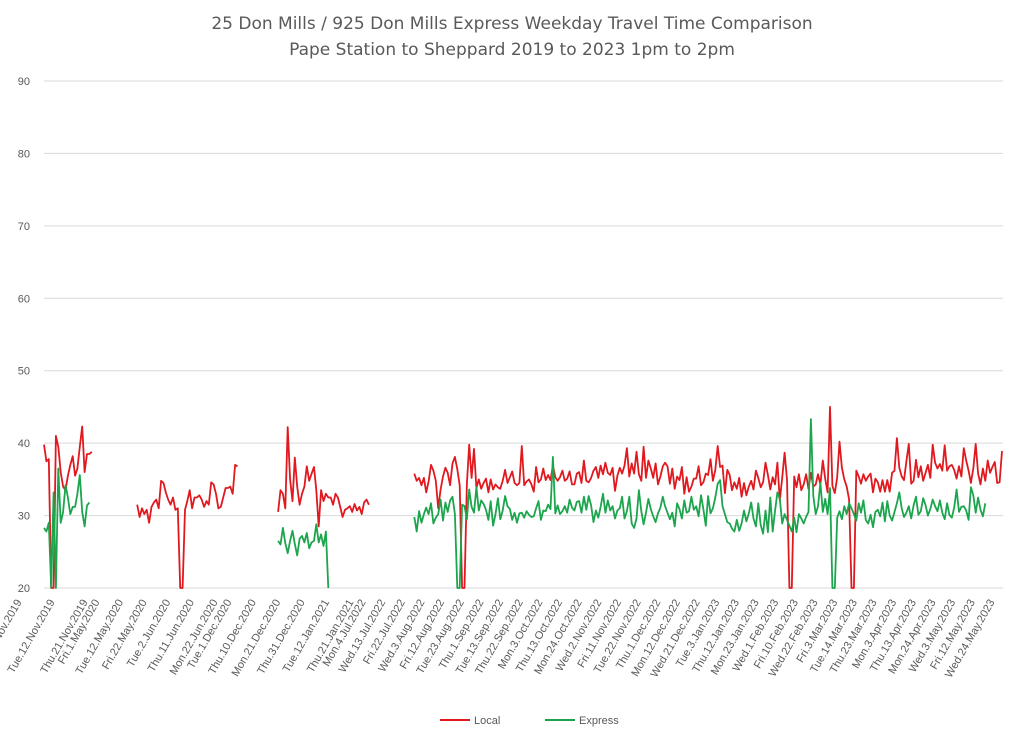 This screenshot has width=1024, height=742. What do you see at coordinates (24, 517) in the screenshot?
I see `y-tick-label: 30` at bounding box center [24, 517].